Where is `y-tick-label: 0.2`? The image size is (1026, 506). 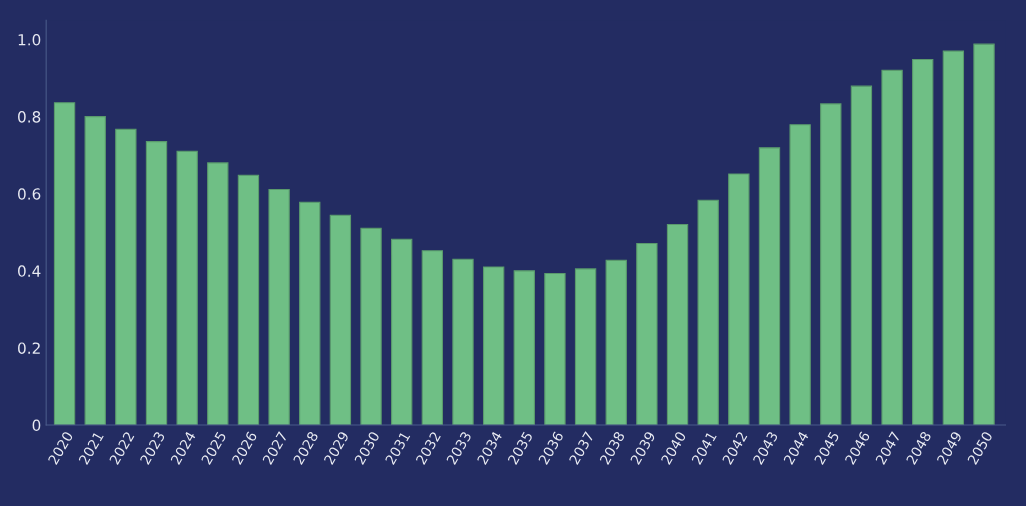
y-tick-label: 0.2 is located at coordinates (29, 348).